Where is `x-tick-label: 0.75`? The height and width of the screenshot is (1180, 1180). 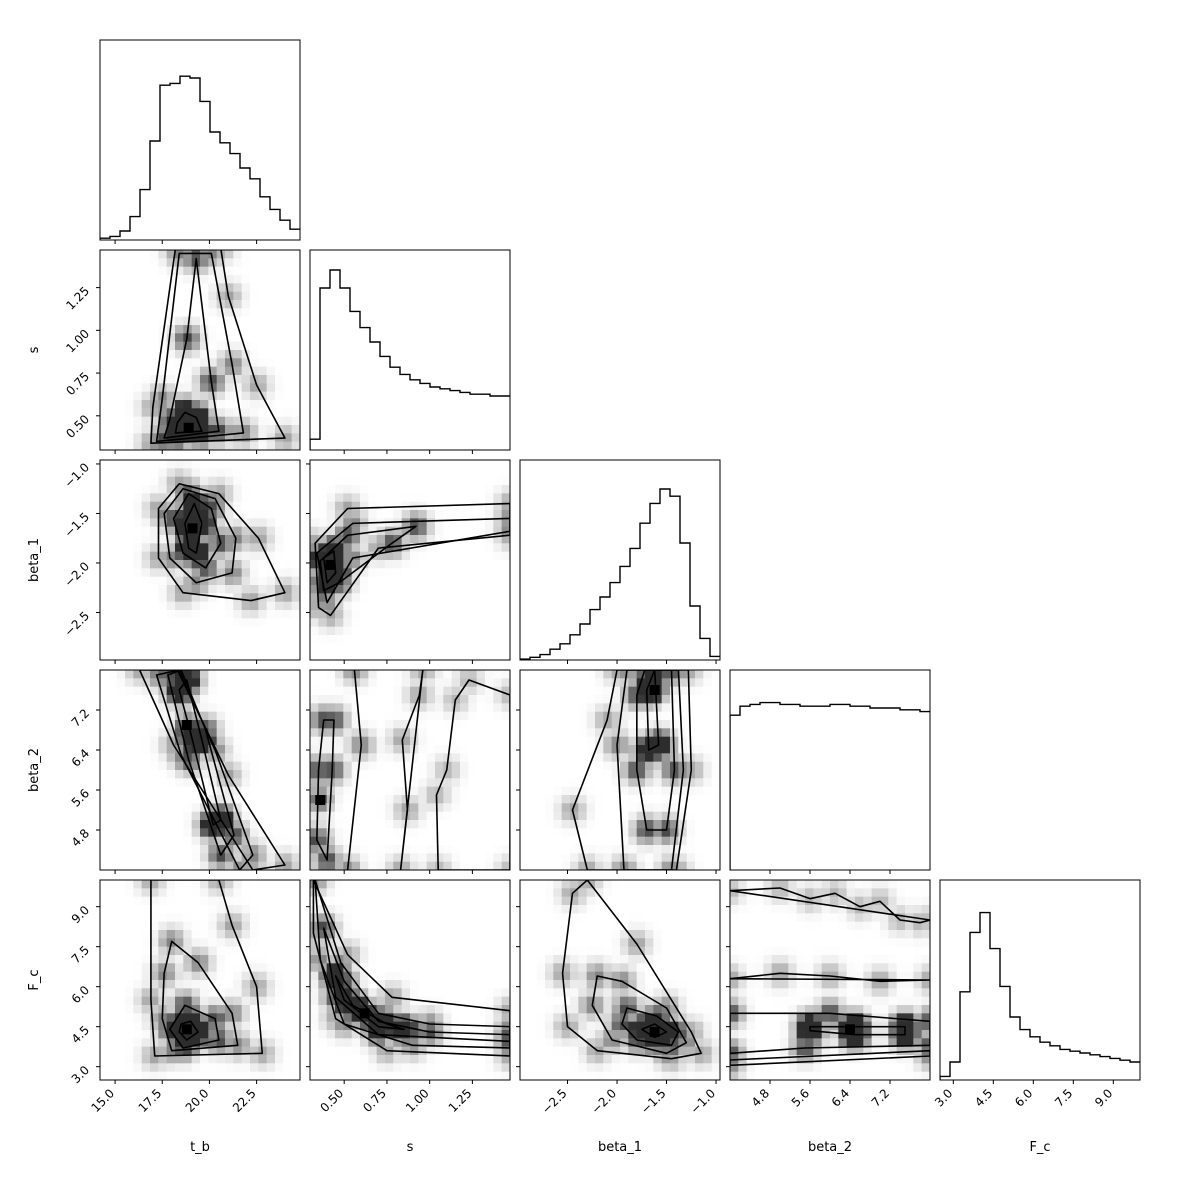 x-tick-label: 0.75 is located at coordinates (374, 1100).